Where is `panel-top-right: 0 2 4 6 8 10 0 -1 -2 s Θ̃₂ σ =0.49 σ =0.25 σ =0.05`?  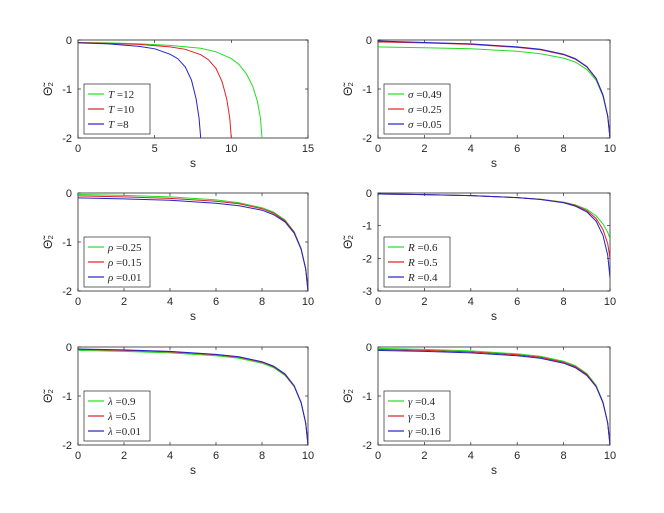 panel-top-right: 0 2 4 6 8 10 0 -1 -2 s Θ̃₂ σ =0.49 σ =0.25 σ =0.05 is located at coordinates (478, 102).